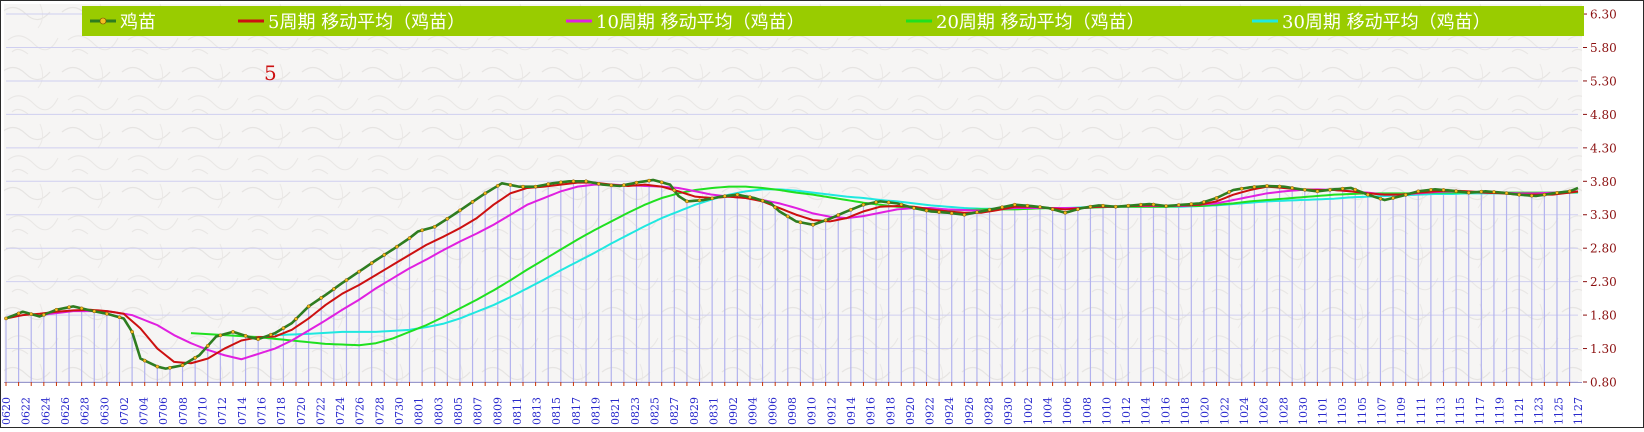 The image size is (1644, 432). What do you see at coordinates (1603, 115) in the screenshot?
I see `y-tick-label-8: 4.80` at bounding box center [1603, 115].